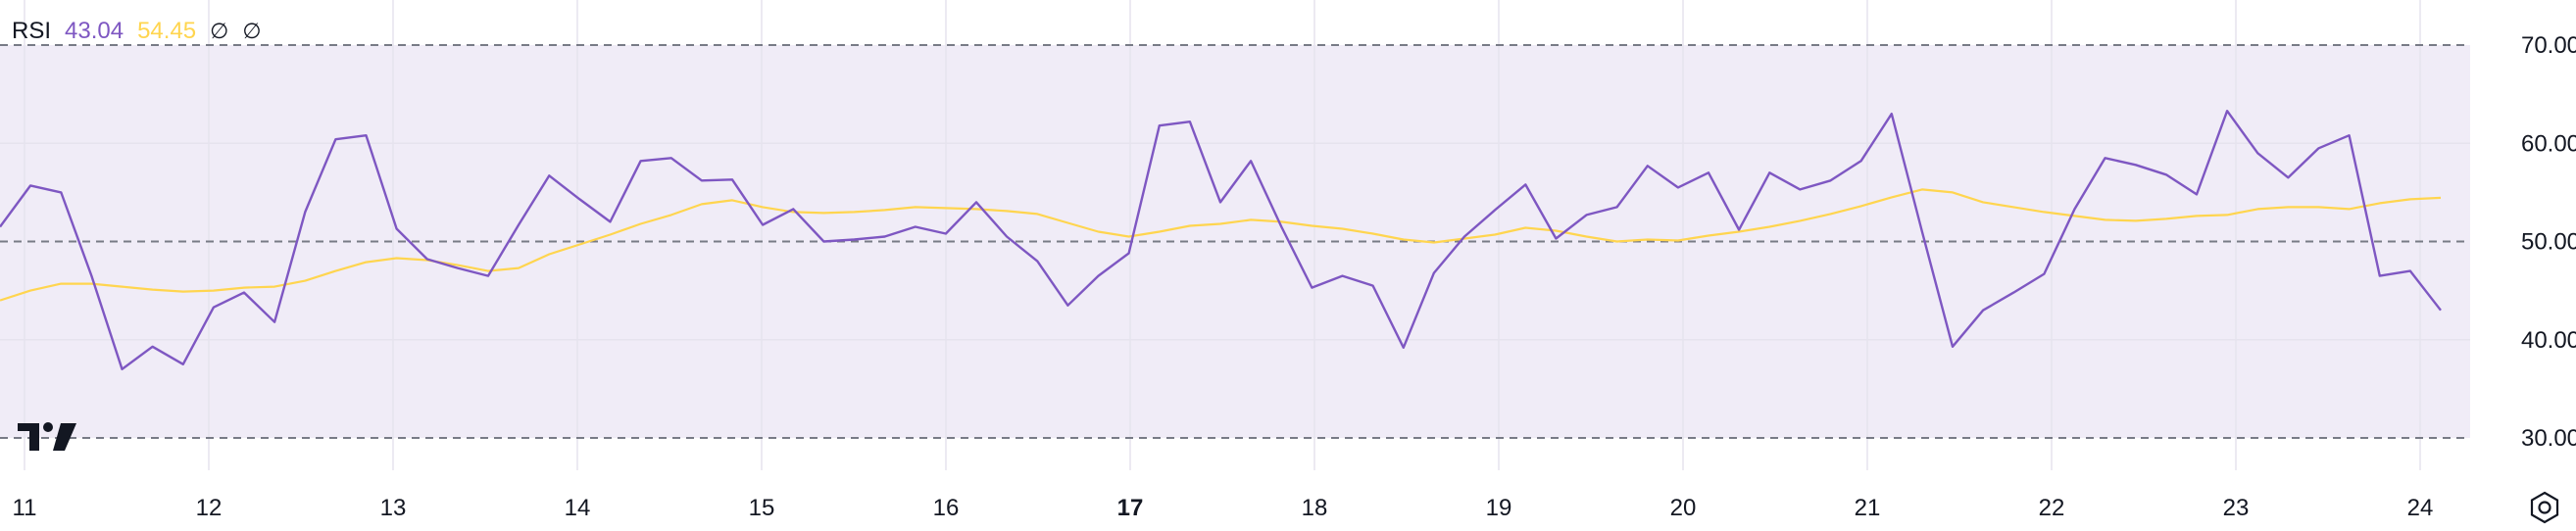 The image size is (2576, 531). I want to click on y-tick-label: 70.00, so click(2548, 46).